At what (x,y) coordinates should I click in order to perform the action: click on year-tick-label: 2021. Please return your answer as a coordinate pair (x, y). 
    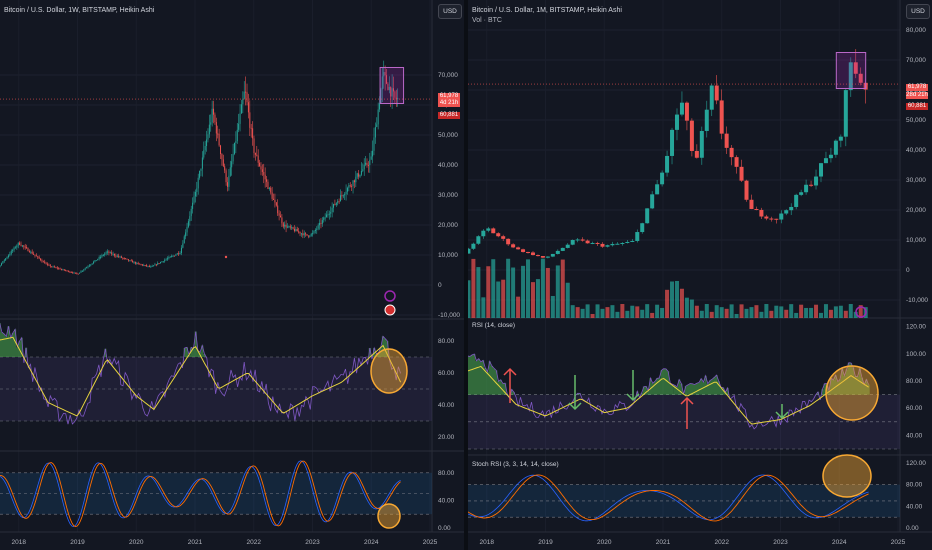
    Looking at the image, I should click on (195, 542).